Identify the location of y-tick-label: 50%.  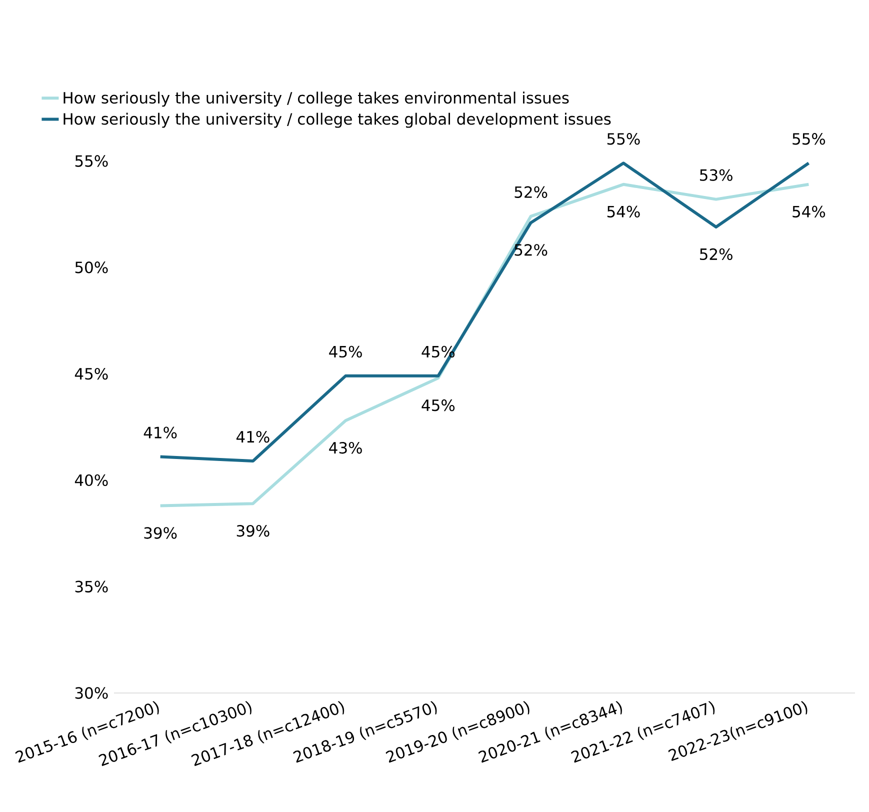
(91, 268).